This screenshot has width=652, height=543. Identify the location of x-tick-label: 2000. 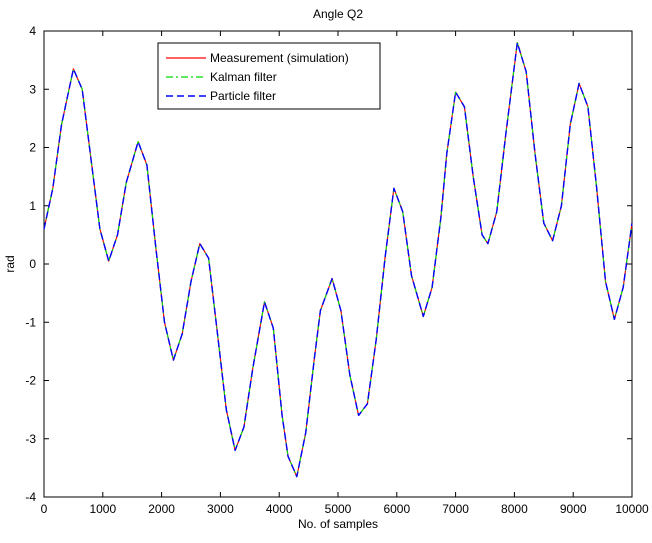
(161, 509).